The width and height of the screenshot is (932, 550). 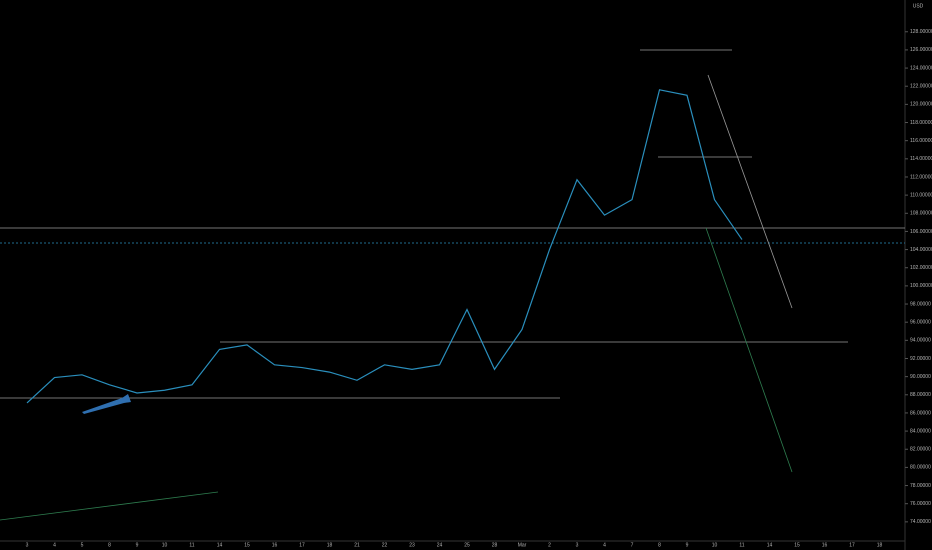 I want to click on y-tick-label: 118.00000, so click(x=921, y=123).